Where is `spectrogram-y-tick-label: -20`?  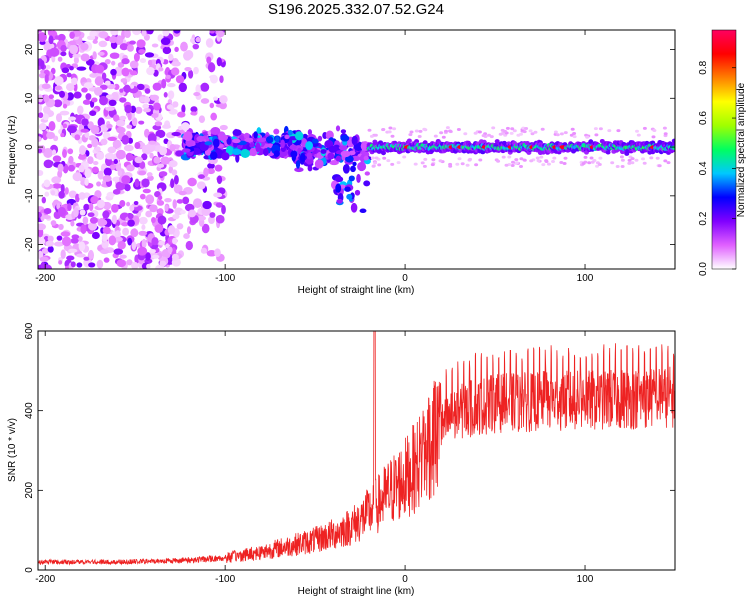 spectrogram-y-tick-label: -20 is located at coordinates (29, 244).